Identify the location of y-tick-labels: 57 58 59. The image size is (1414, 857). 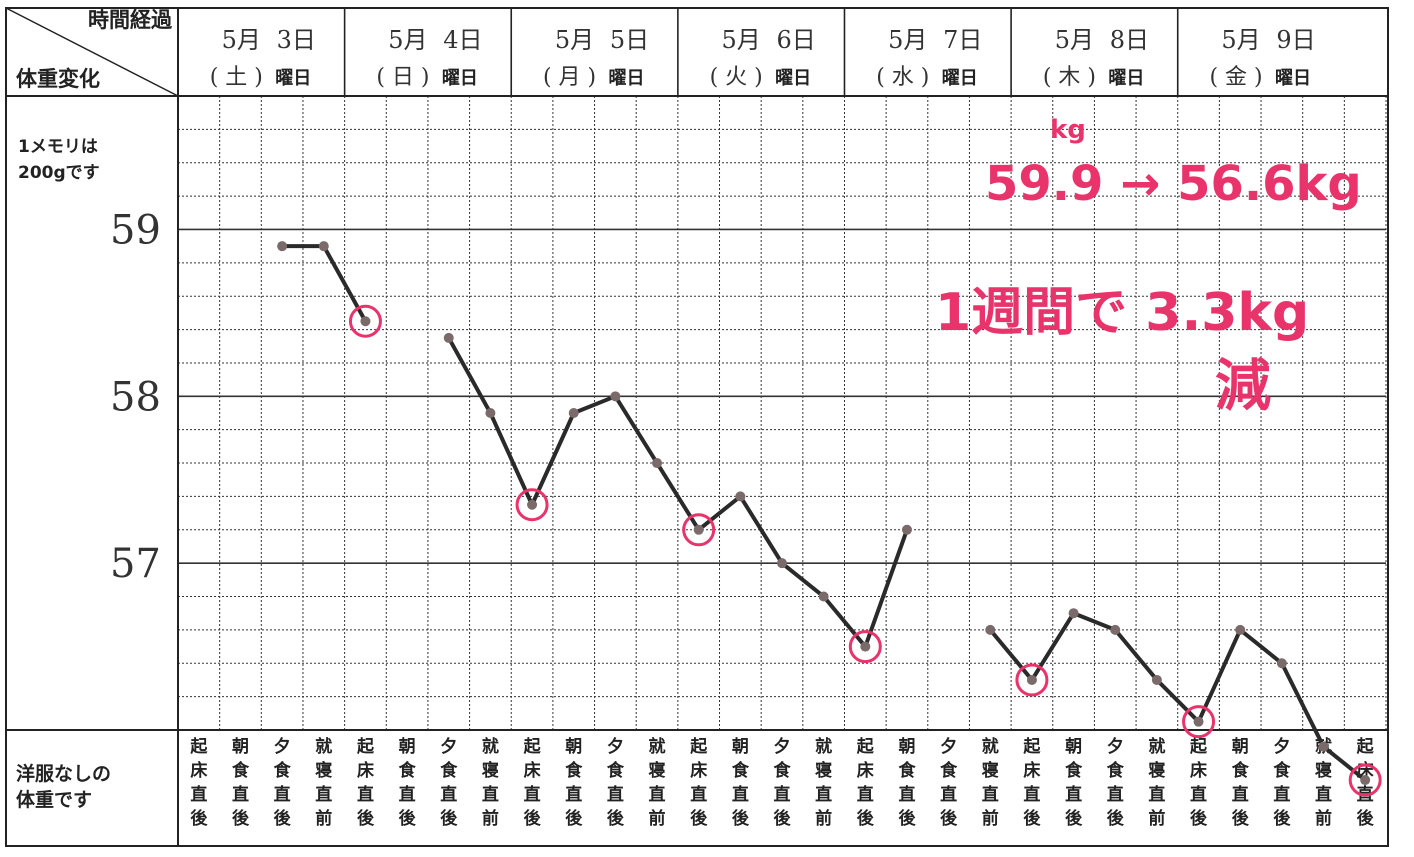
(135, 397).